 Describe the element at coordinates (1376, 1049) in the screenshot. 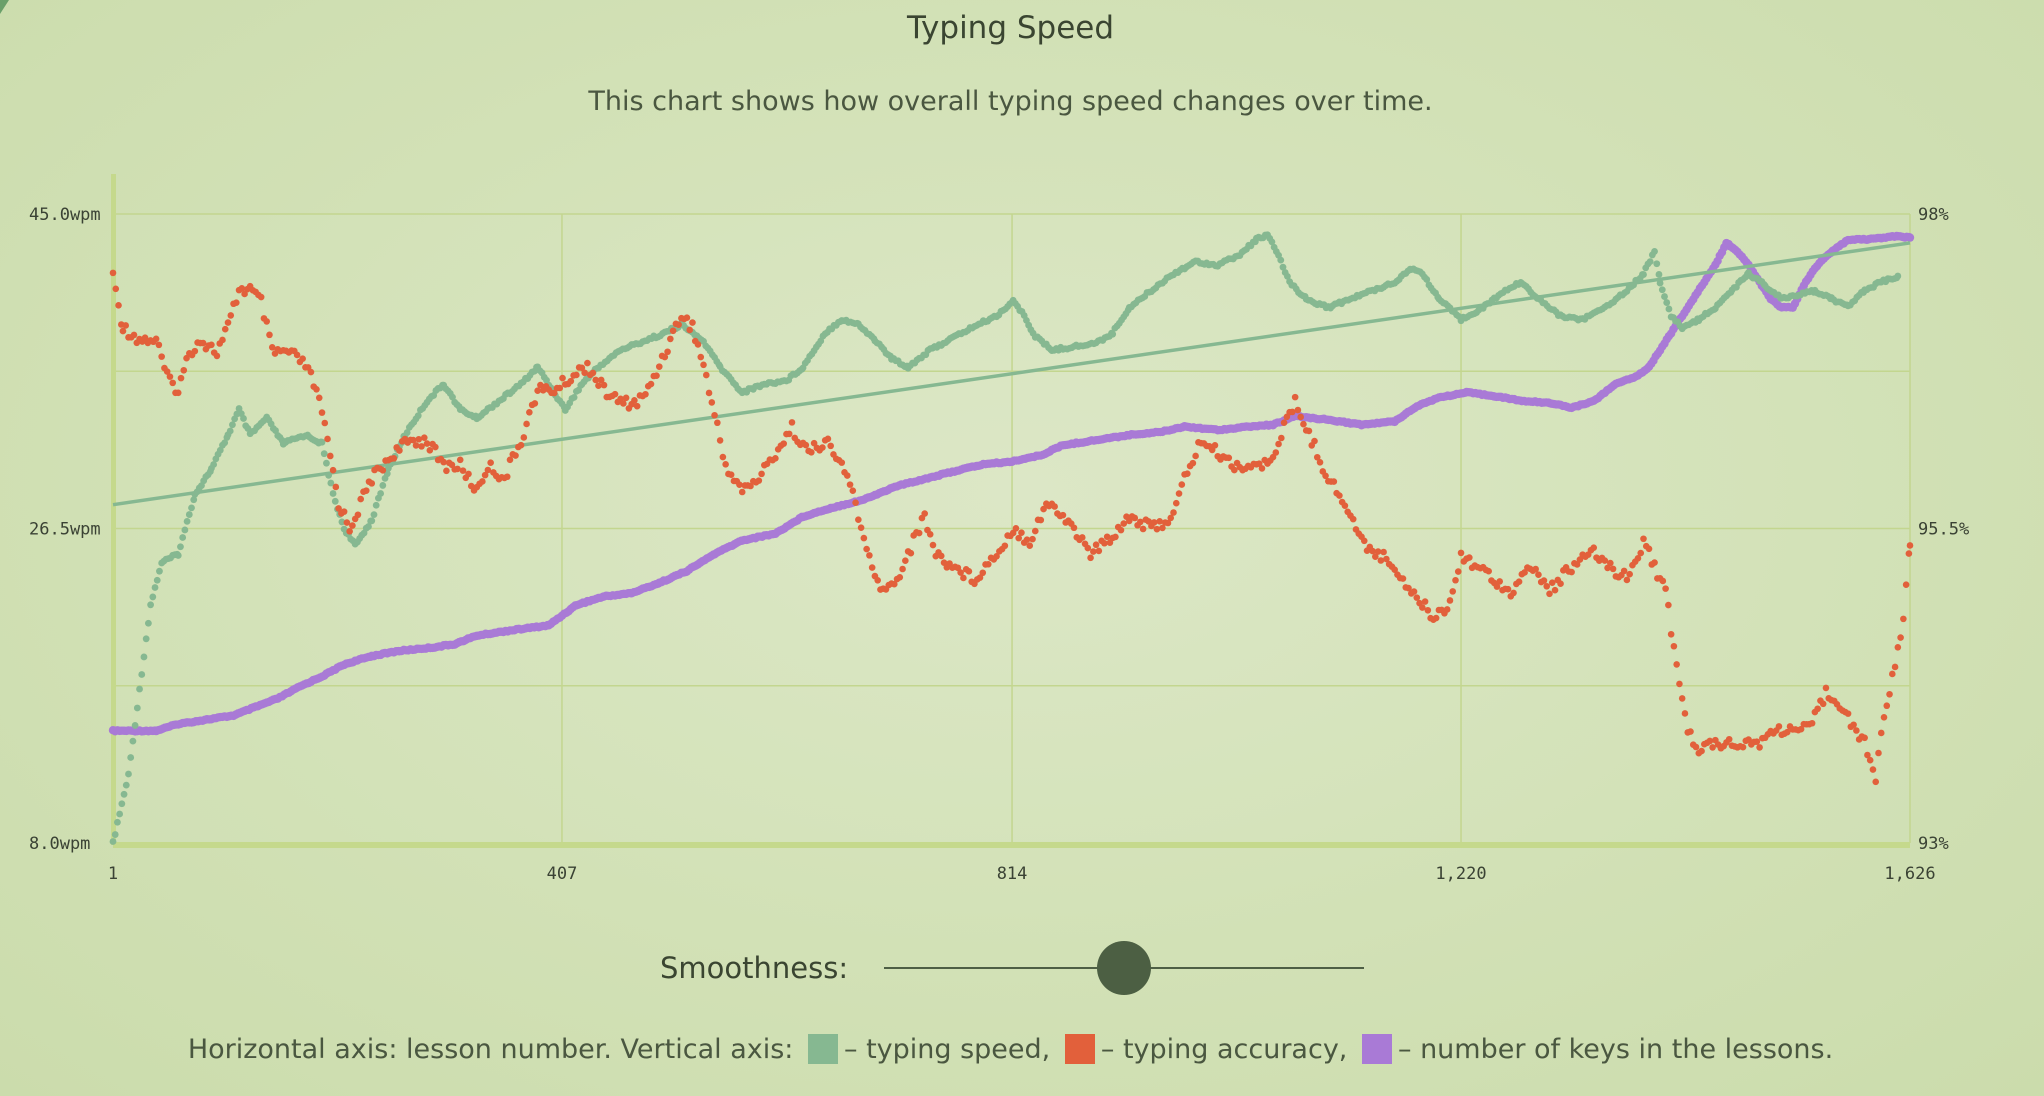

I see `legend-keys-swatch` at that location.